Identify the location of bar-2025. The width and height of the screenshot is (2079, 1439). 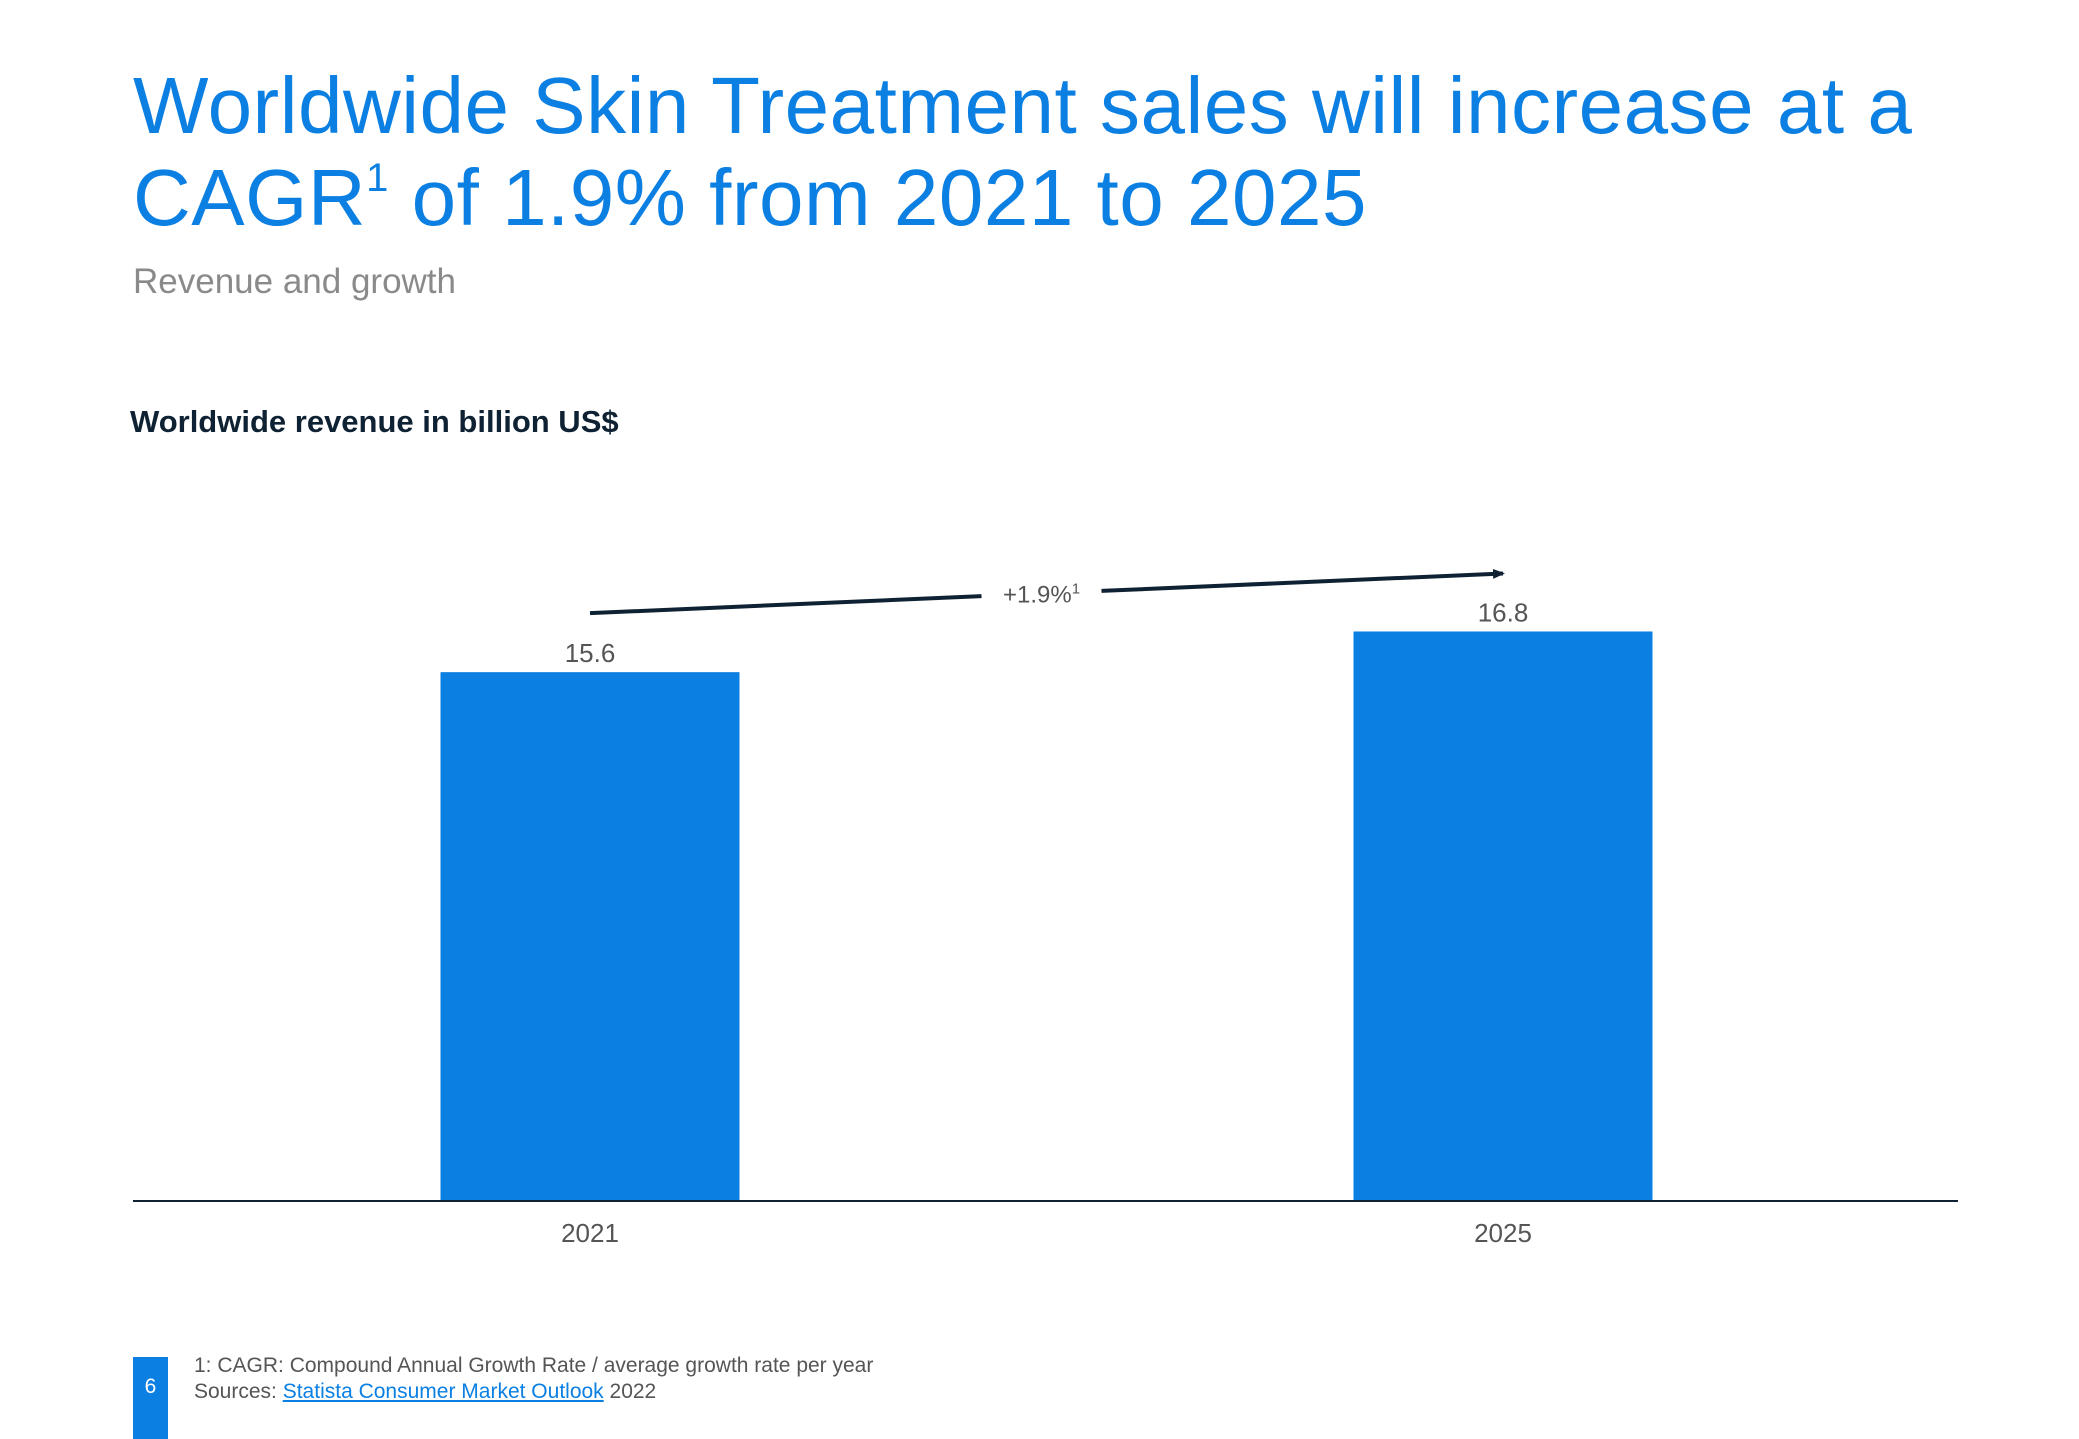
(1503, 916).